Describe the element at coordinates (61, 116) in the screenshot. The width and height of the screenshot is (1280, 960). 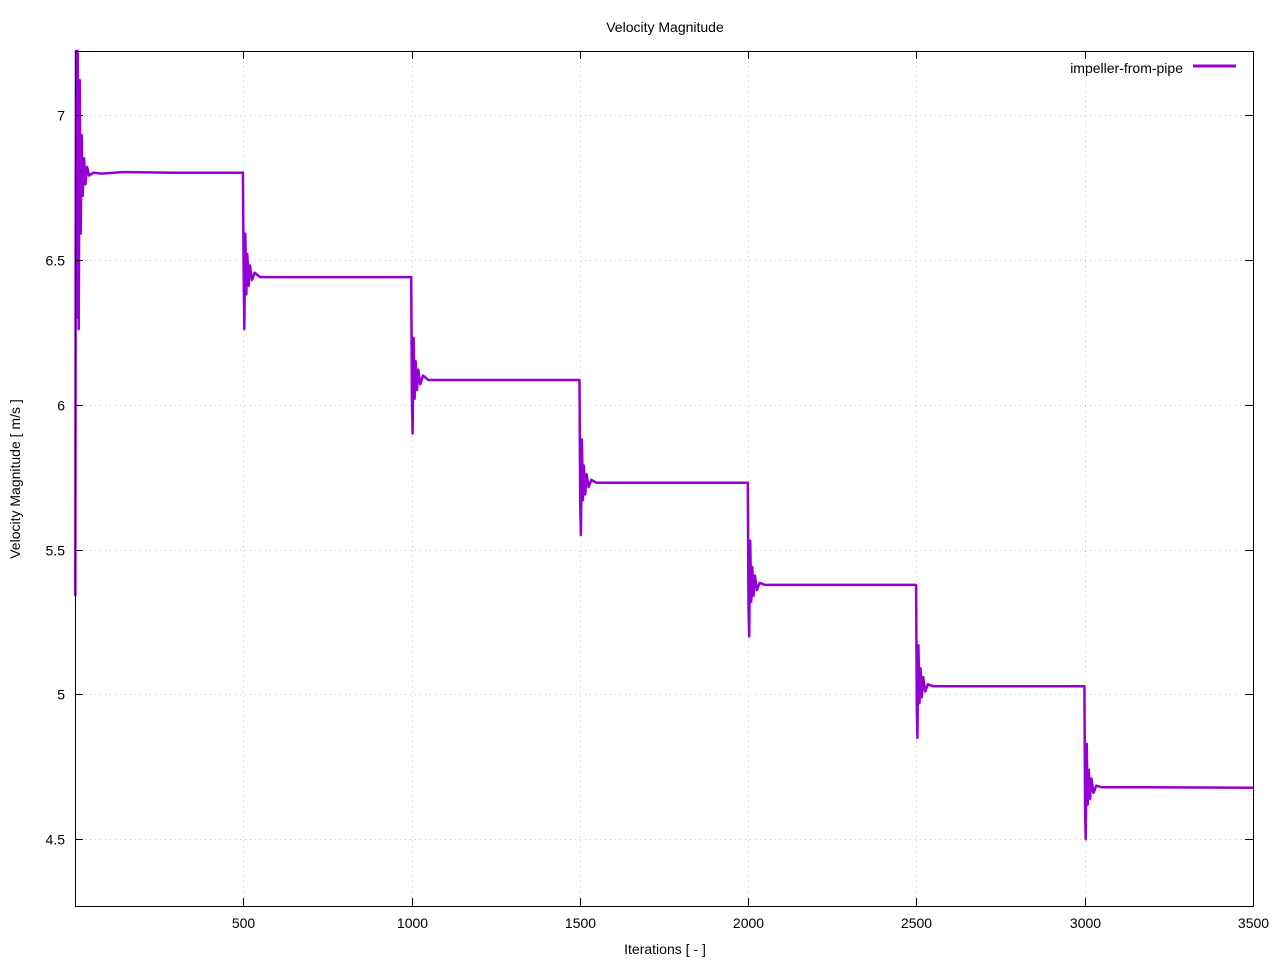
I see `y-tick-label: 7` at that location.